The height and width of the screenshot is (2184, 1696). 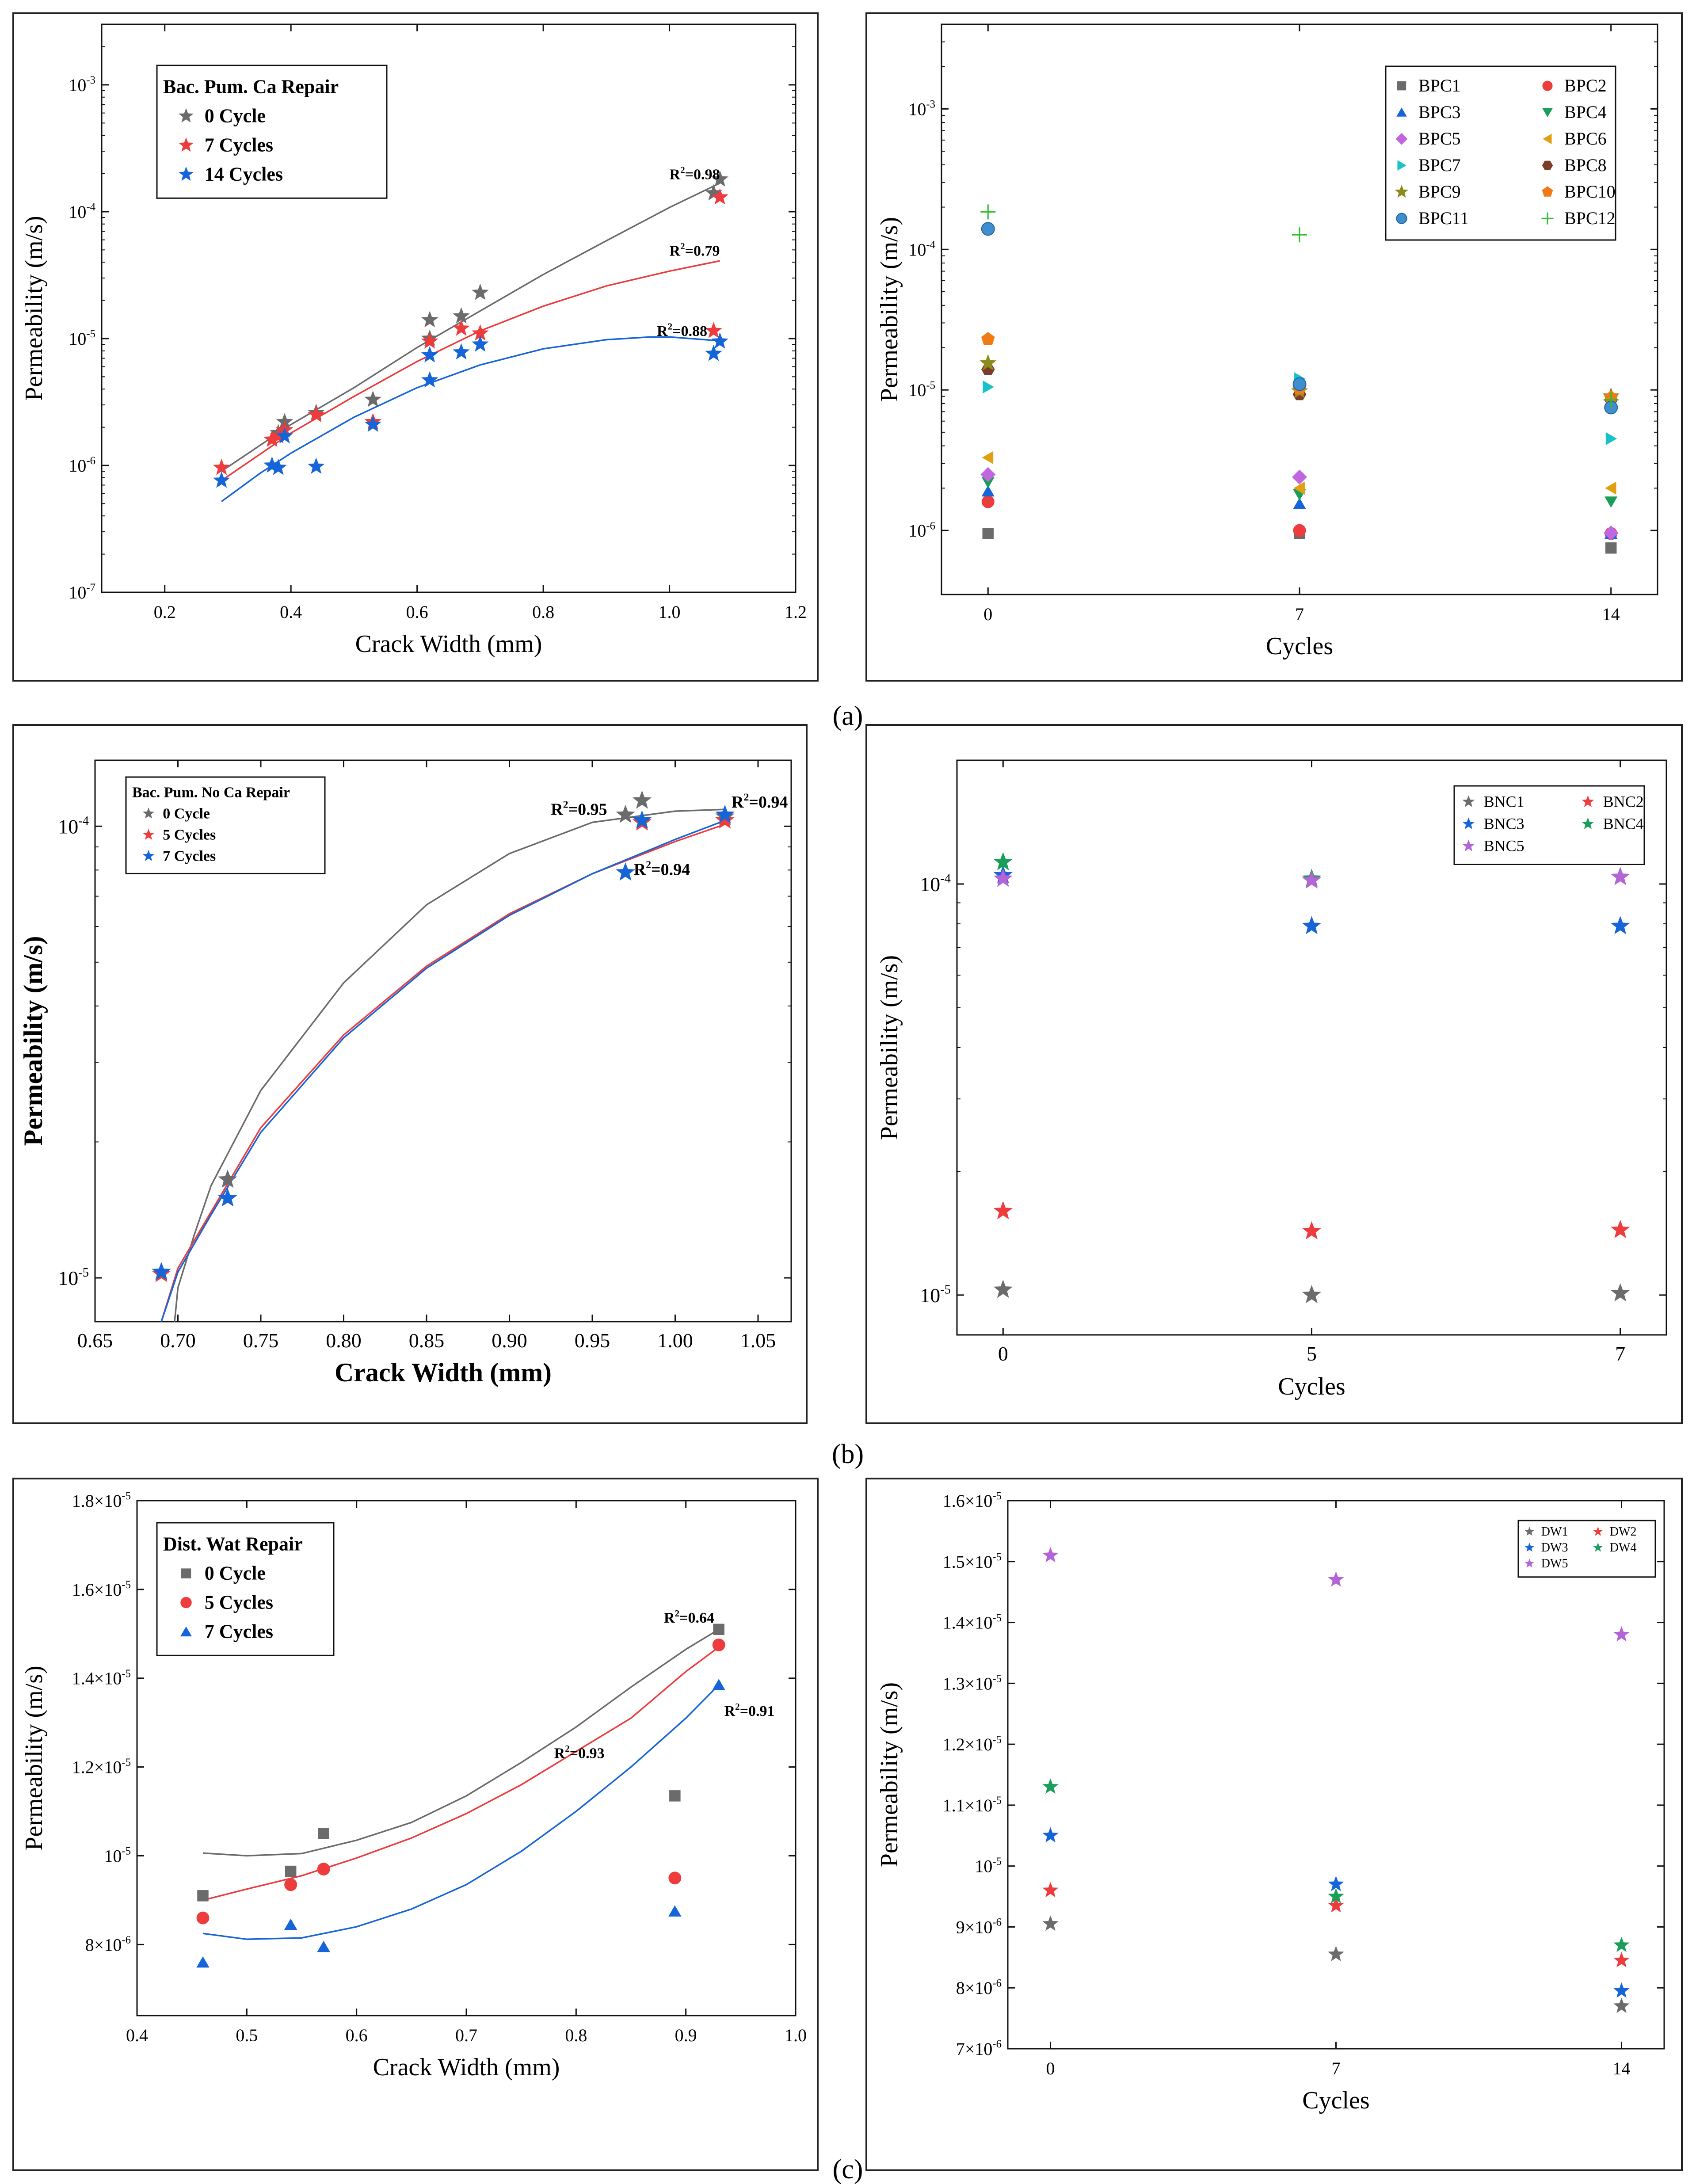 I want to click on r2-label: R2=0.91, so click(x=749, y=1710).